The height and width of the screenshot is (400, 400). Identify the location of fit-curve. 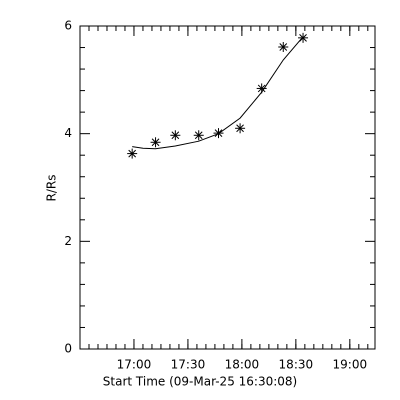
(218, 93).